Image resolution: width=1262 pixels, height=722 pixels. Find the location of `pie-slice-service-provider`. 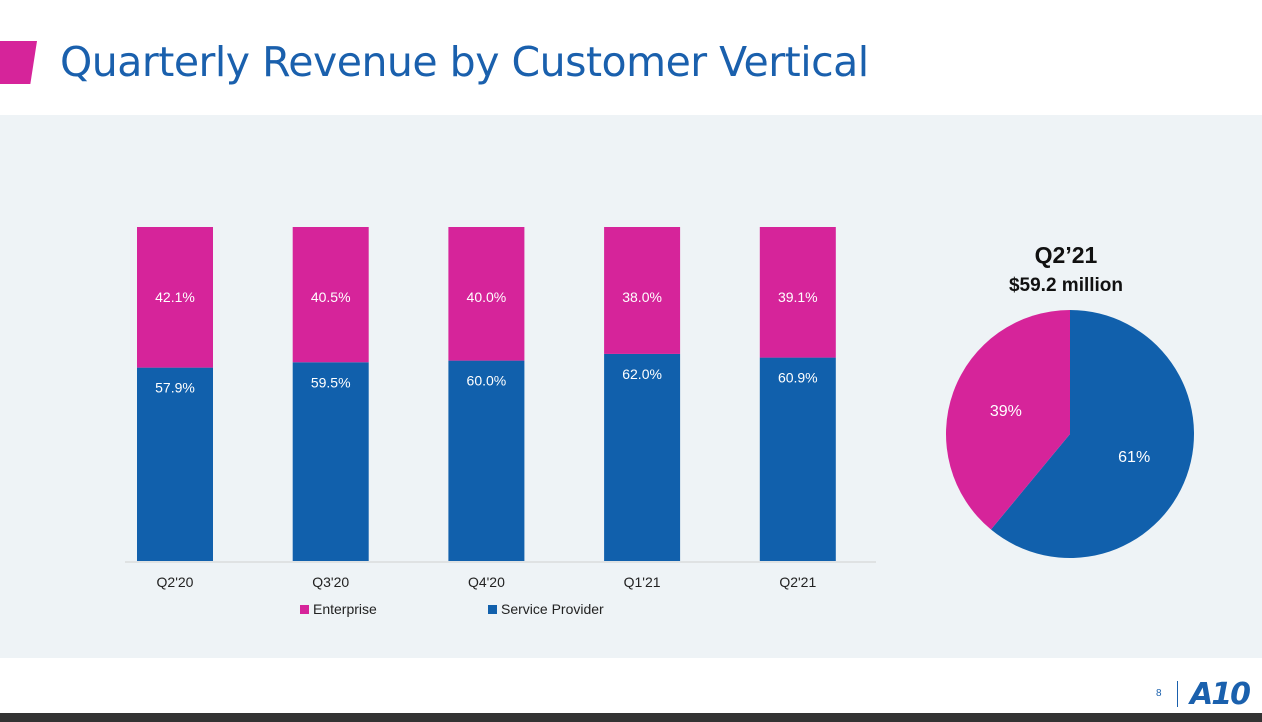

pie-slice-service-provider is located at coordinates (1092, 434).